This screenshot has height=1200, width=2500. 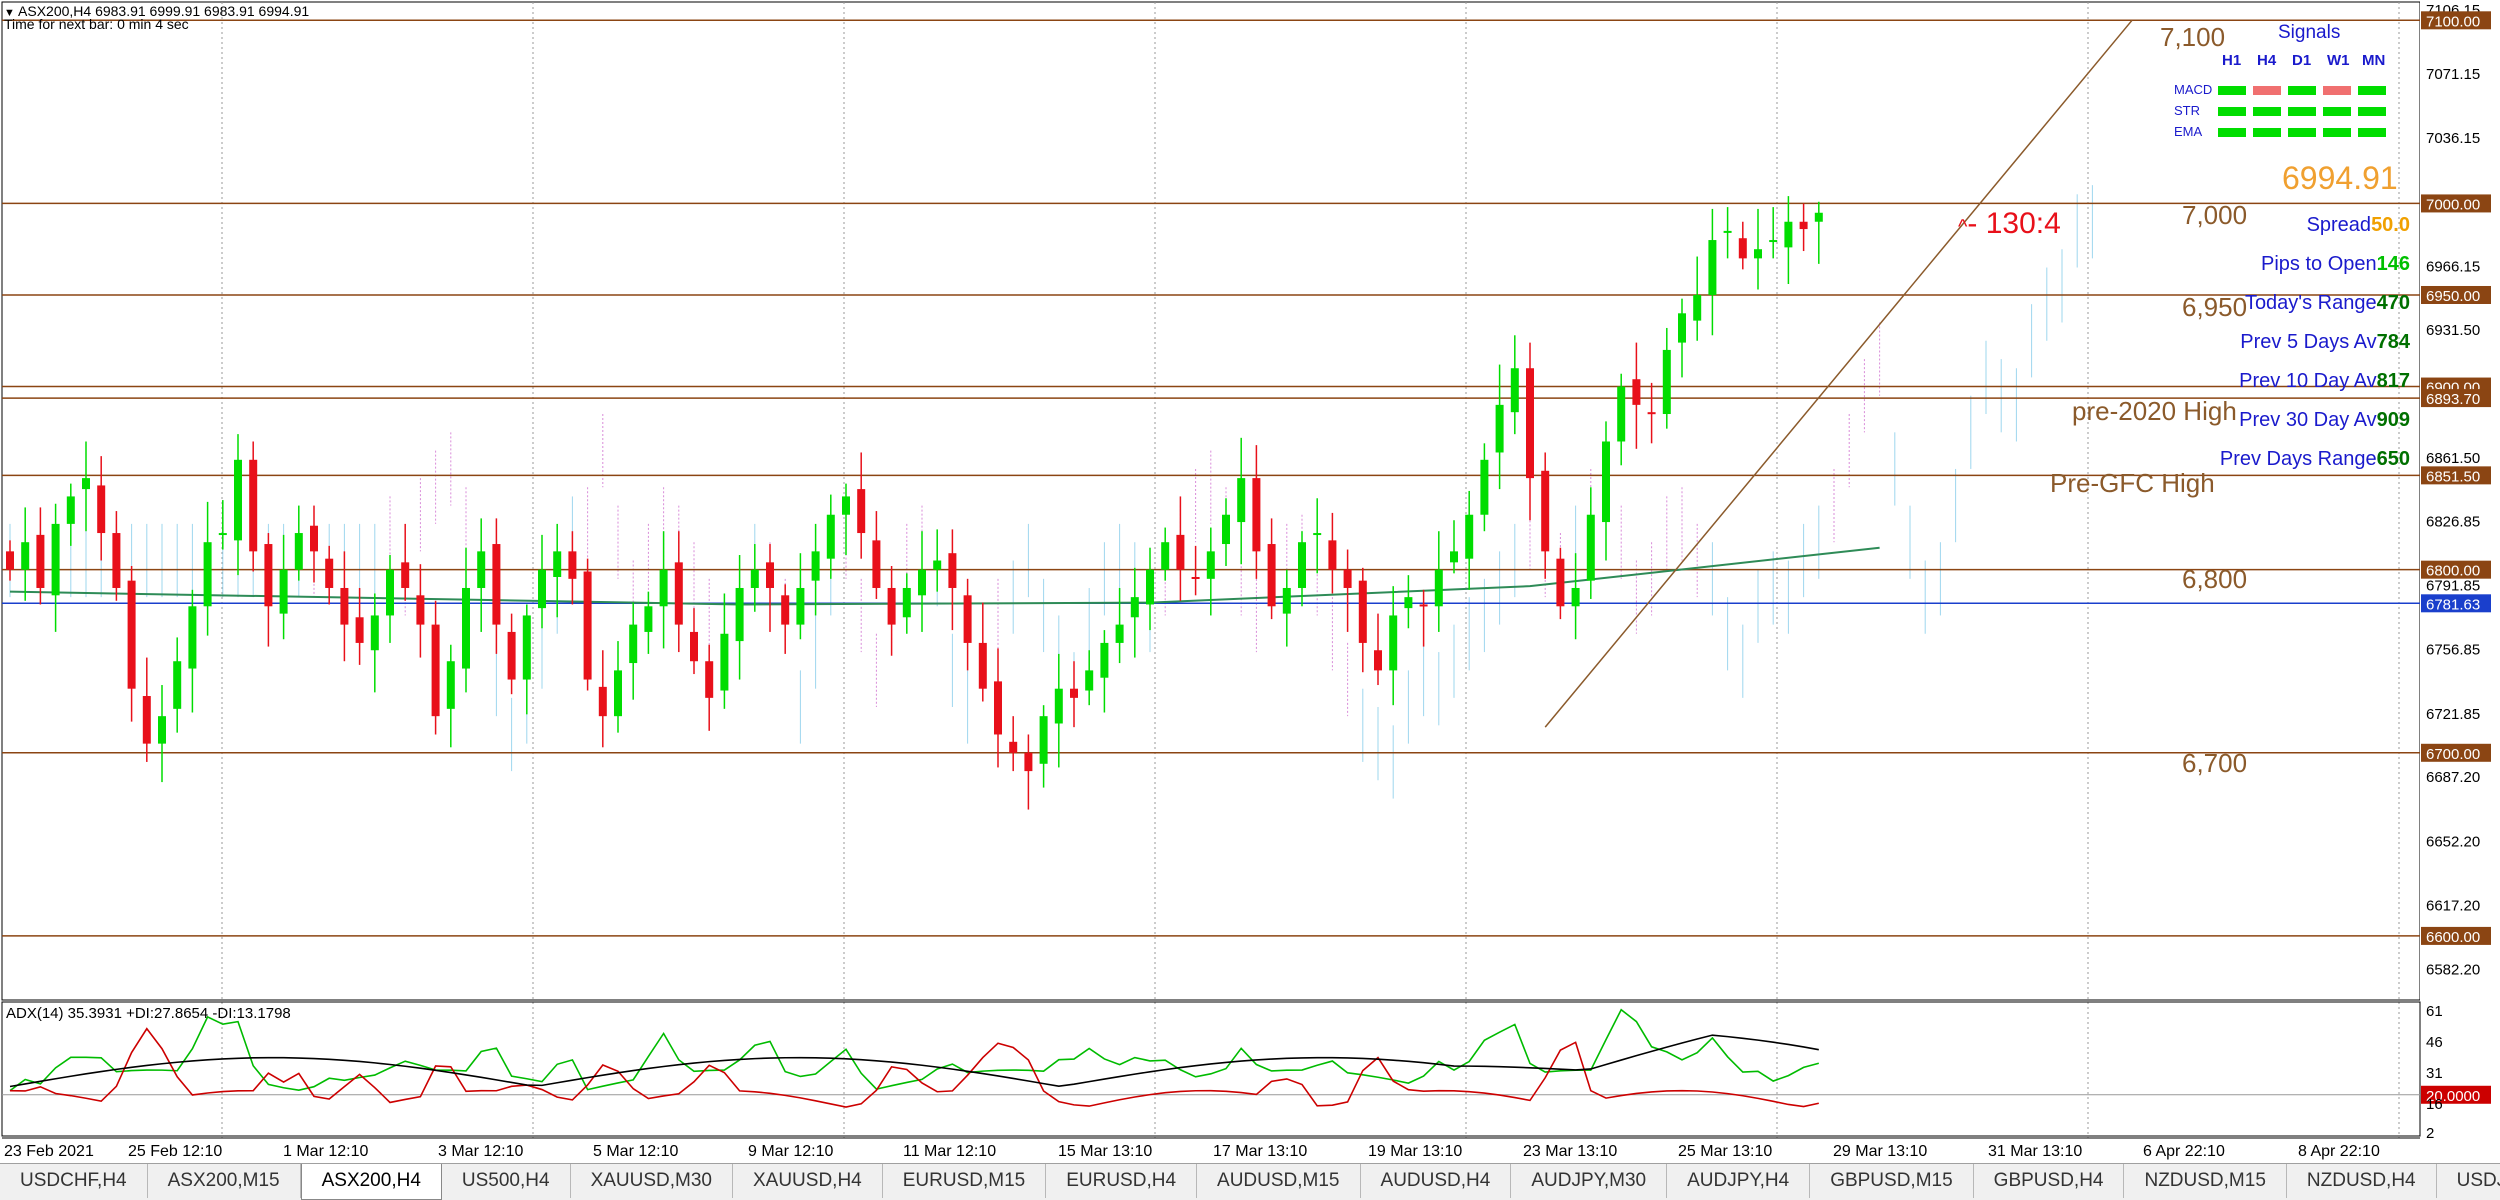 I want to click on info-row: Today's Range470, so click(x=2327, y=303).